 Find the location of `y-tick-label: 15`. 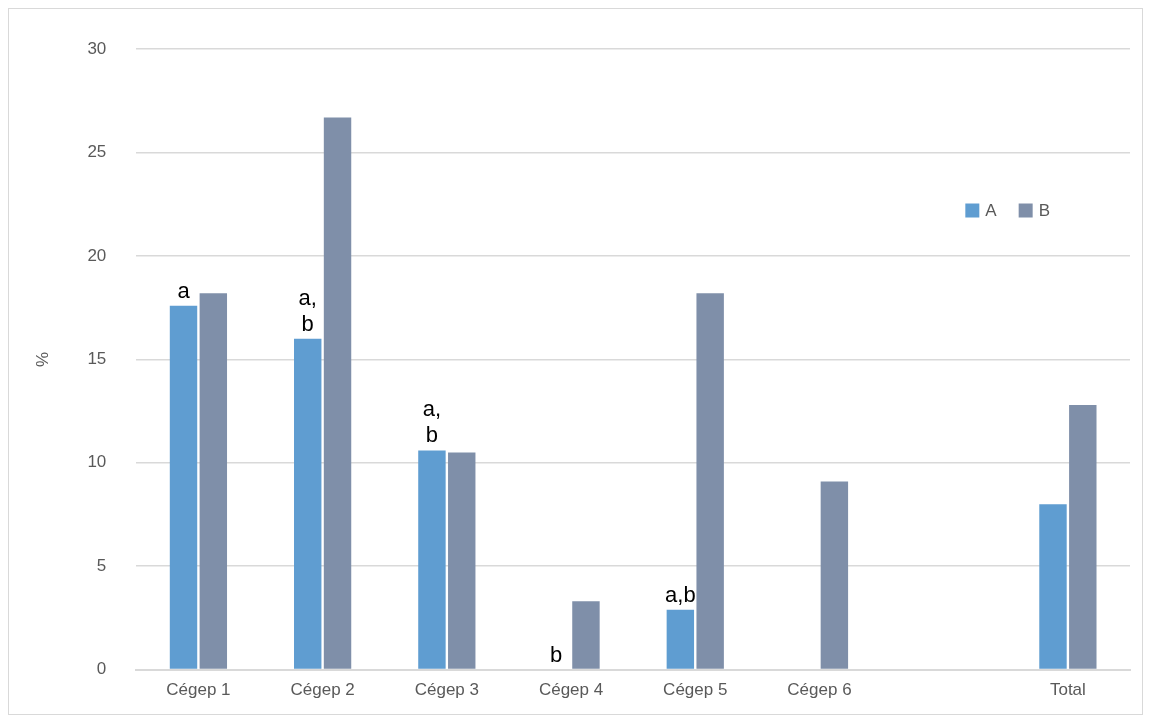

y-tick-label: 15 is located at coordinates (97, 359).